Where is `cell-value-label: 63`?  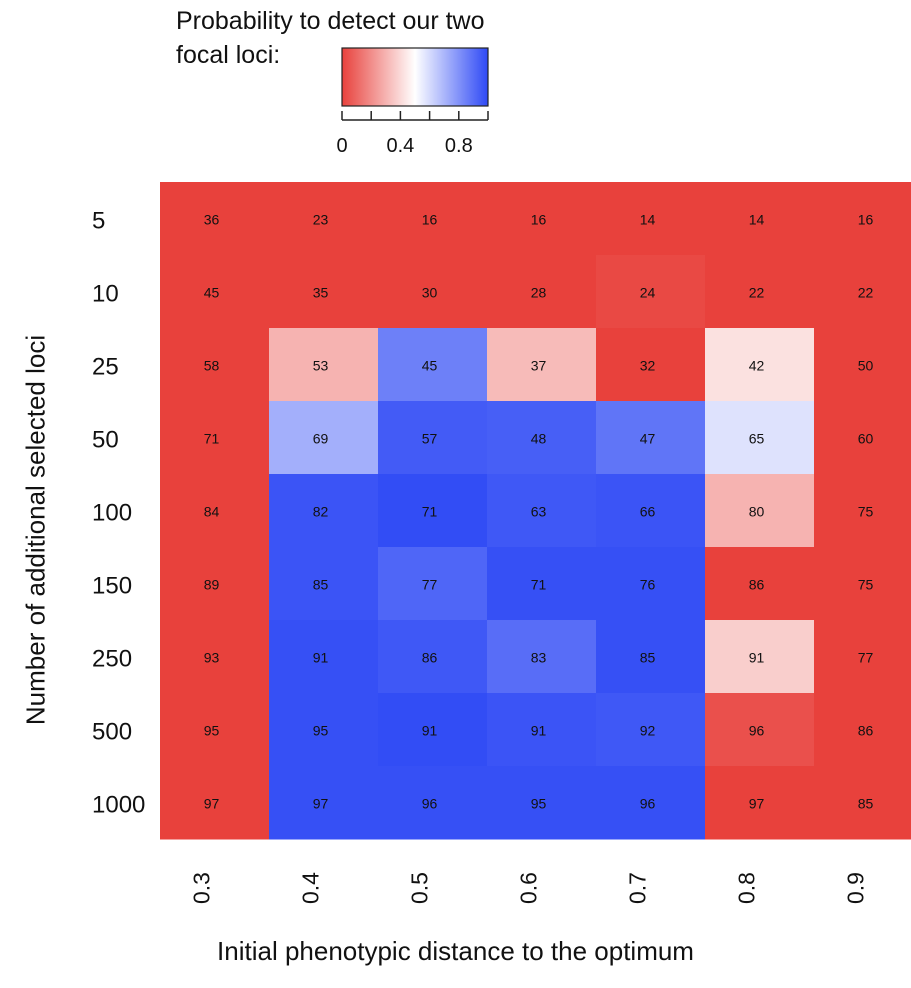 cell-value-label: 63 is located at coordinates (539, 512).